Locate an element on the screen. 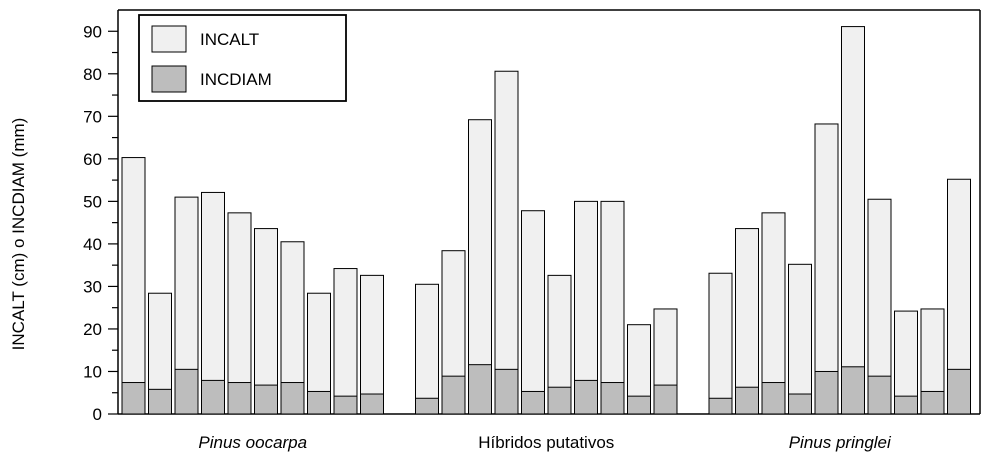  y-axis-title: INCALT (cm) o INCDIAM (mm) is located at coordinates (18, 234).